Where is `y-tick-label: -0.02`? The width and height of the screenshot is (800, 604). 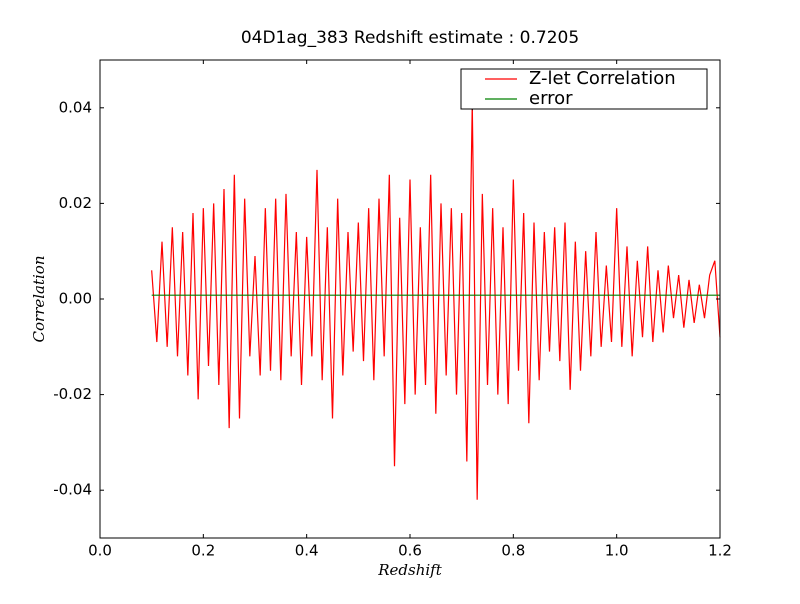
y-tick-label: -0.02 is located at coordinates (72, 394).